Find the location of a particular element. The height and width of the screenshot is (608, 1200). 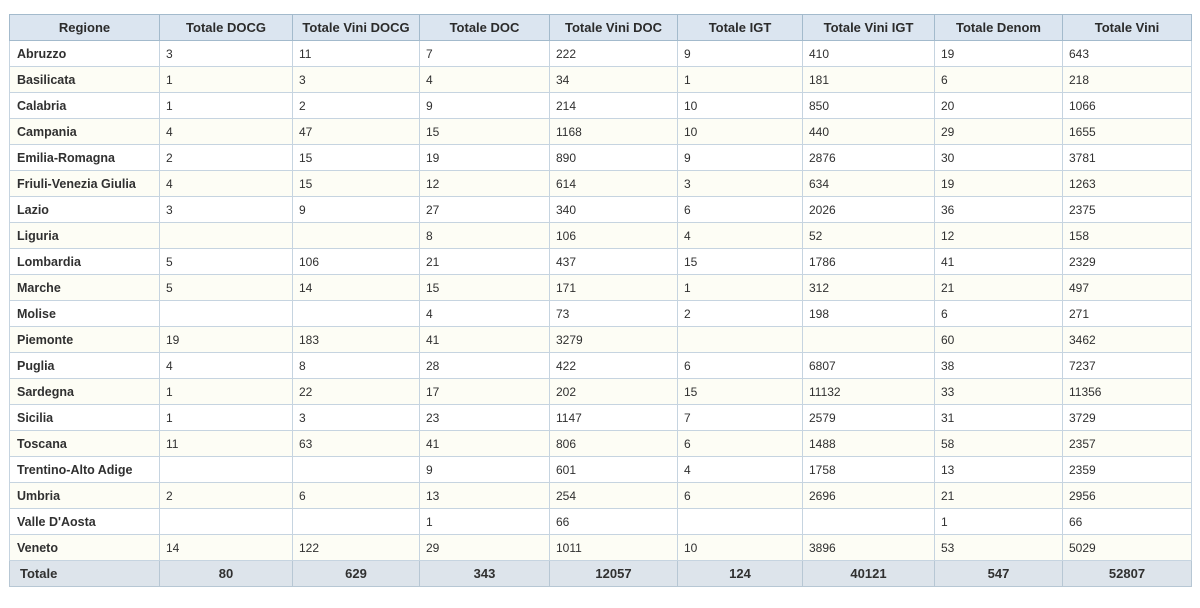

value-cell: 1147 is located at coordinates (613, 417).